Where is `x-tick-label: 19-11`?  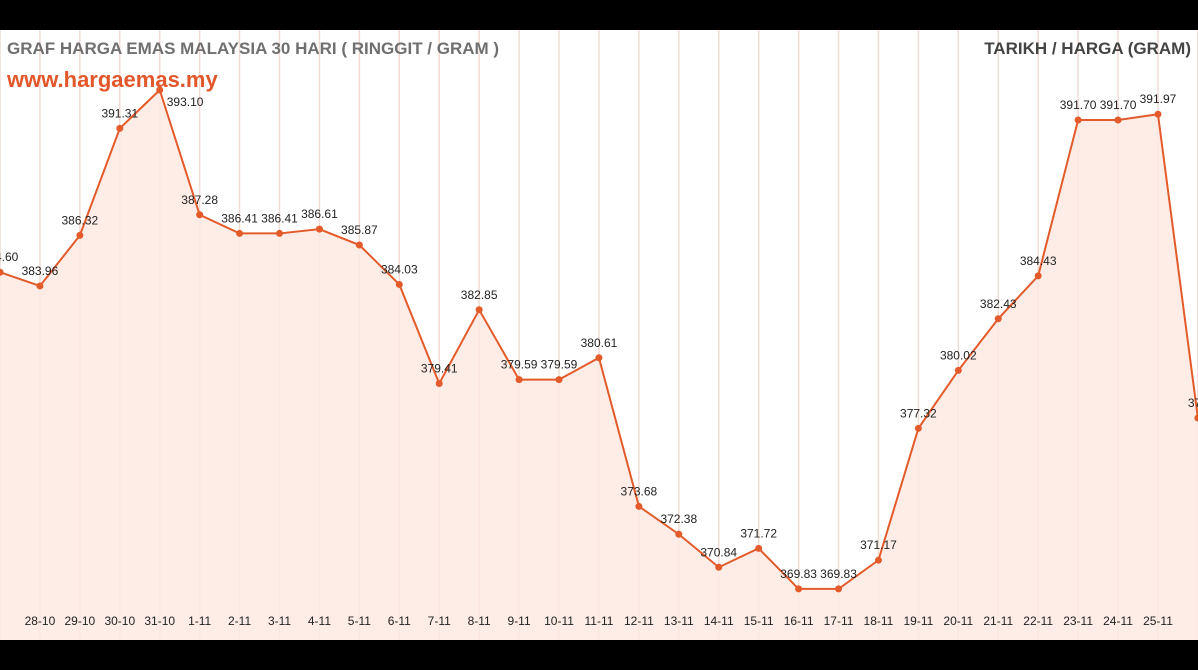 x-tick-label: 19-11 is located at coordinates (918, 621).